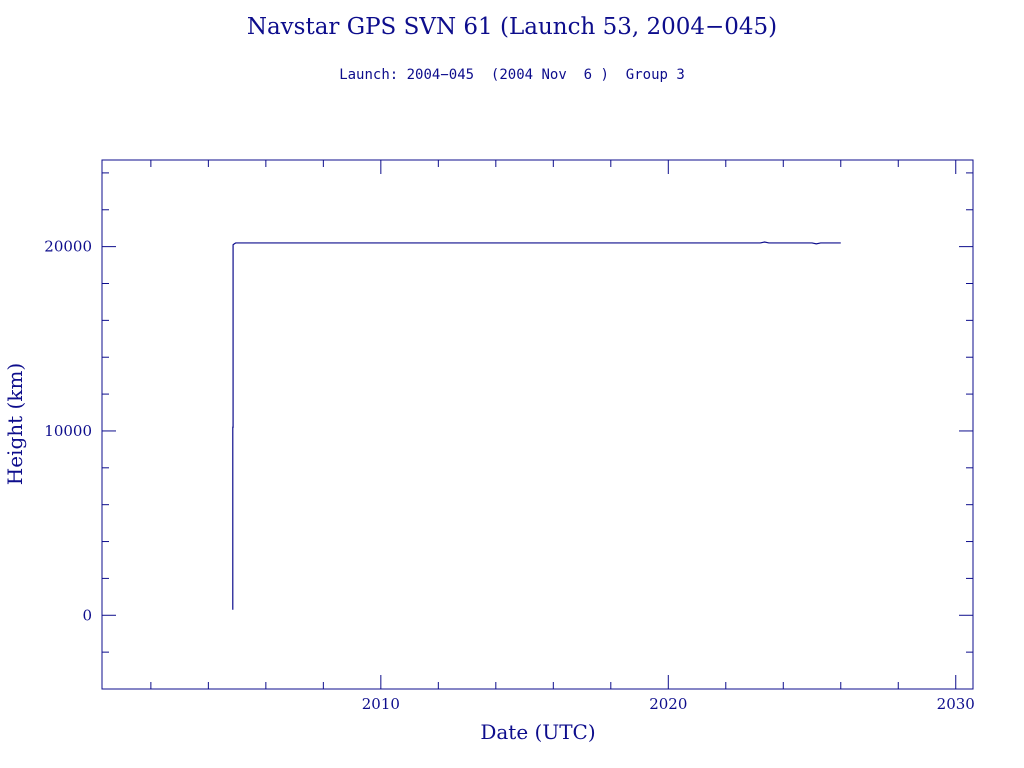 Image resolution: width=1024 pixels, height=768 pixels. What do you see at coordinates (68, 247) in the screenshot?
I see `y-tick-label: 20000` at bounding box center [68, 247].